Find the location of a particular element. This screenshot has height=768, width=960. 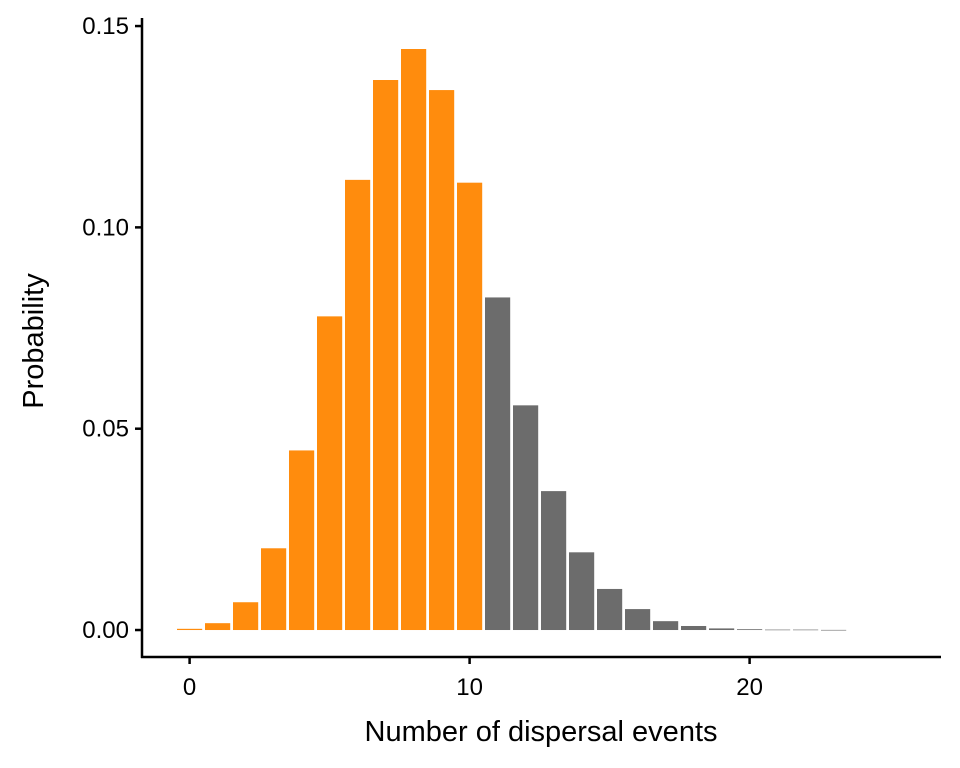

y-tick-label: 0.15 is located at coordinates (105, 26).